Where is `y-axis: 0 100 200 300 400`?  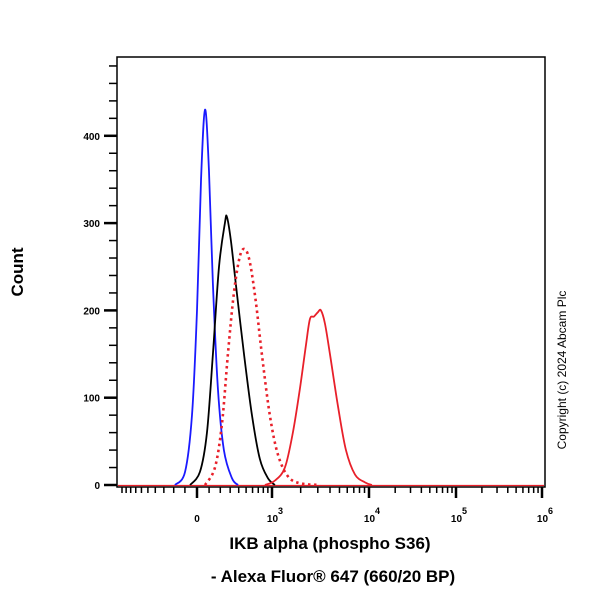
y-axis: 0 100 200 300 400 is located at coordinates (100, 278).